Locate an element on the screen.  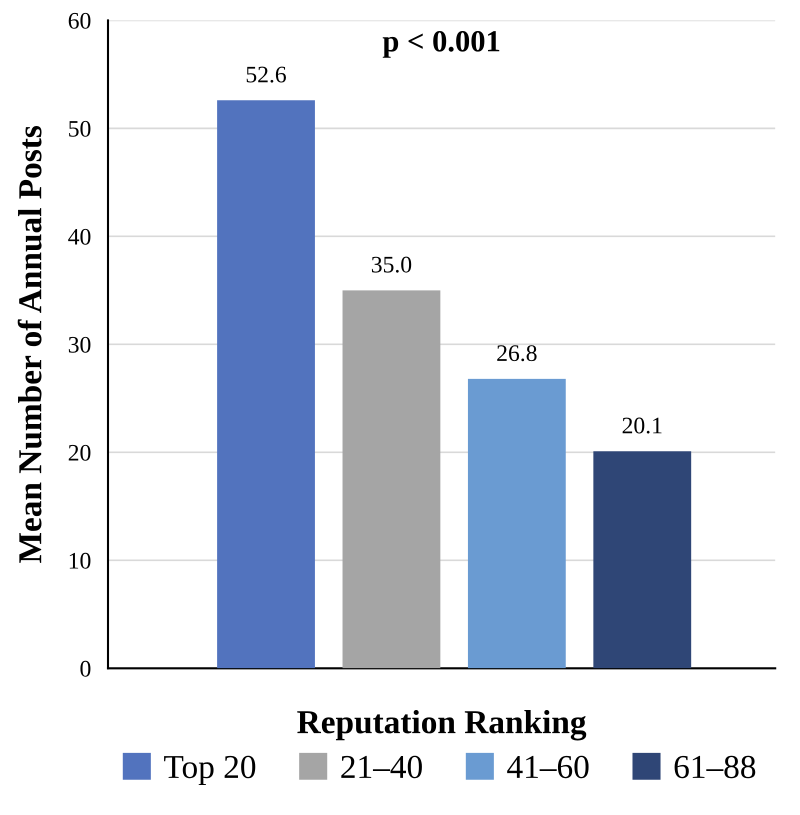
y-tick-label: 0 is located at coordinates (85, 668).